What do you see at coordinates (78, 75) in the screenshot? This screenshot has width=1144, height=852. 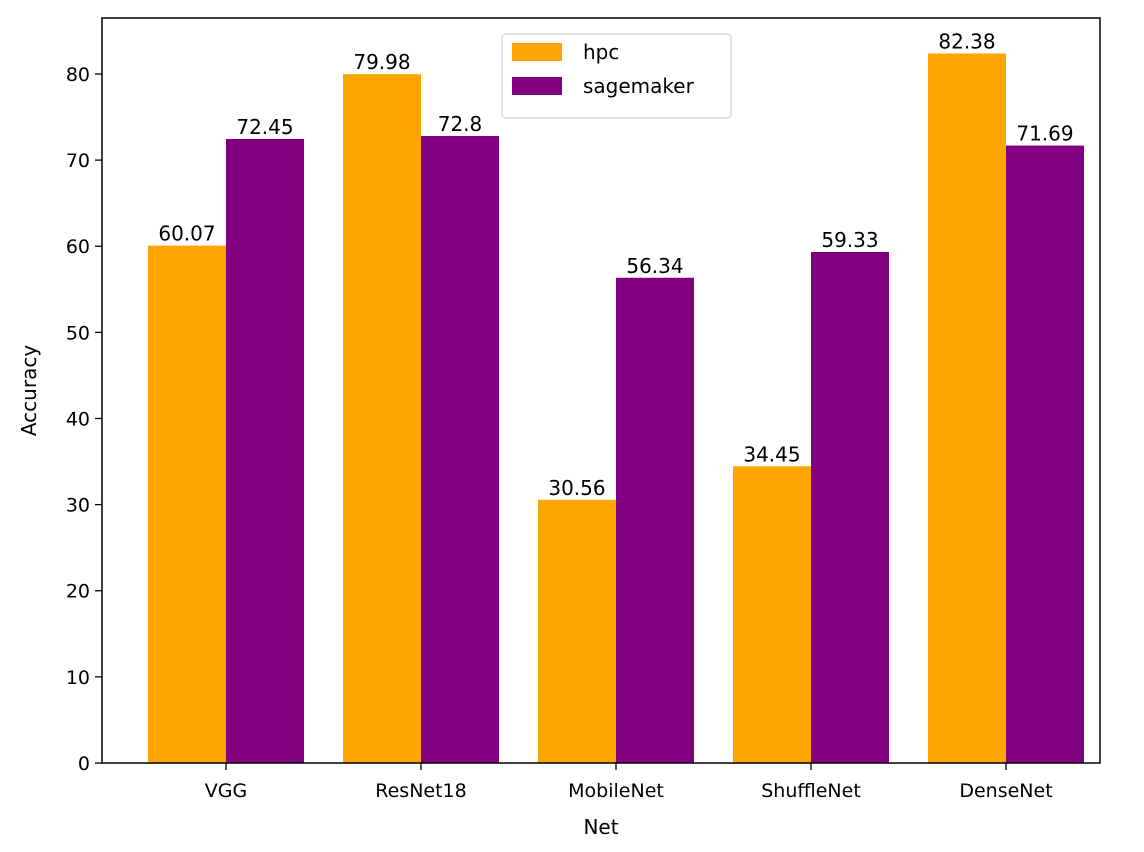 I see `y-tick-label-80: 80` at bounding box center [78, 75].